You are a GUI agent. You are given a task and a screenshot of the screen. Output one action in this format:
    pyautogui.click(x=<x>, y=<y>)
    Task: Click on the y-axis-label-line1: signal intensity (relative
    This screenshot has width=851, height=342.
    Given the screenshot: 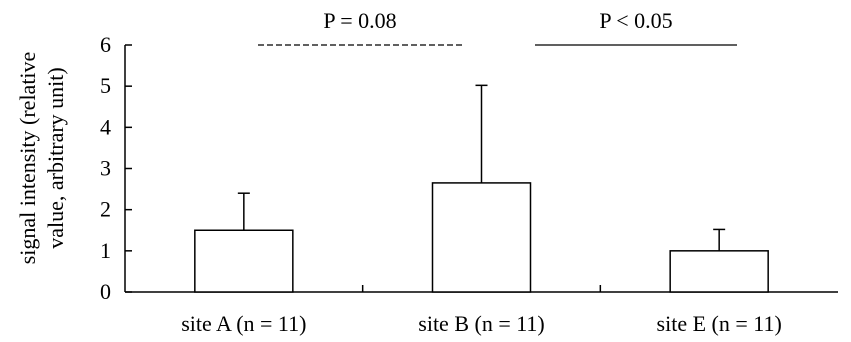 What is the action you would take?
    pyautogui.click(x=27, y=158)
    